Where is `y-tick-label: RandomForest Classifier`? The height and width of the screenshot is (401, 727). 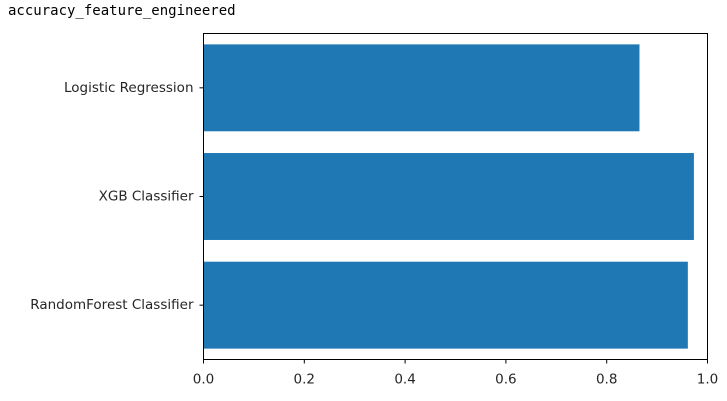 y-tick-label: RandomForest Classifier is located at coordinates (112, 305).